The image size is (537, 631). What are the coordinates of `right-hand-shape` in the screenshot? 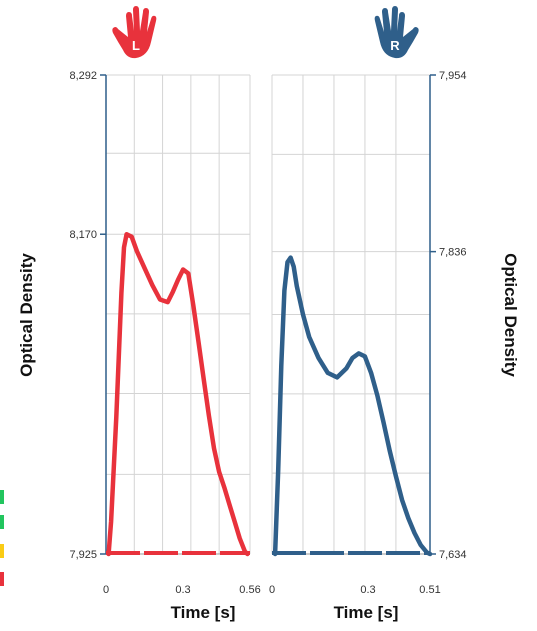 It's located at (396, 32).